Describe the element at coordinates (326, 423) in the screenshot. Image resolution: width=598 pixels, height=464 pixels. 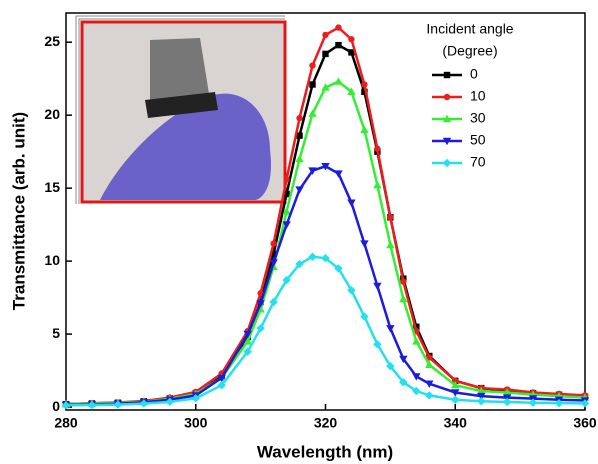
I see `x-tick-label: 320` at that location.